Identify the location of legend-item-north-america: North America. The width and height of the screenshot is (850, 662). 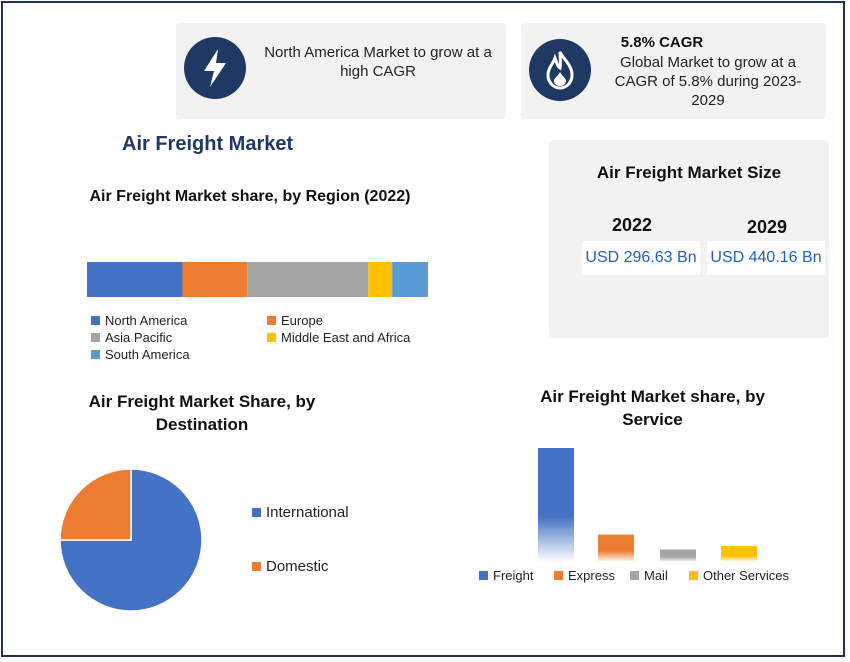
(139, 320).